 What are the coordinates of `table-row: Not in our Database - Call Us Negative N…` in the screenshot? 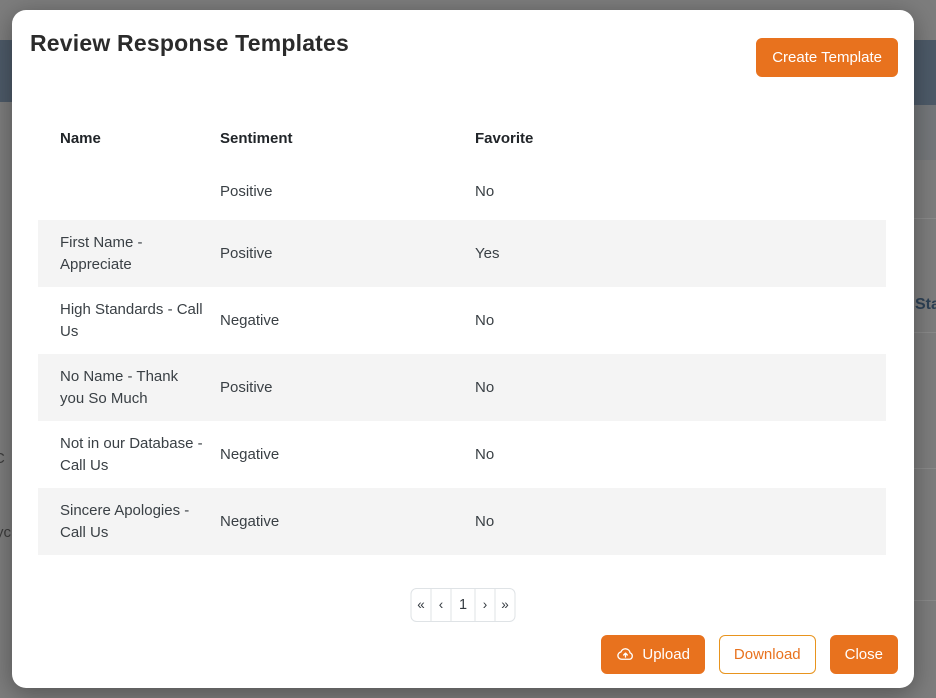 It's located at (462, 454).